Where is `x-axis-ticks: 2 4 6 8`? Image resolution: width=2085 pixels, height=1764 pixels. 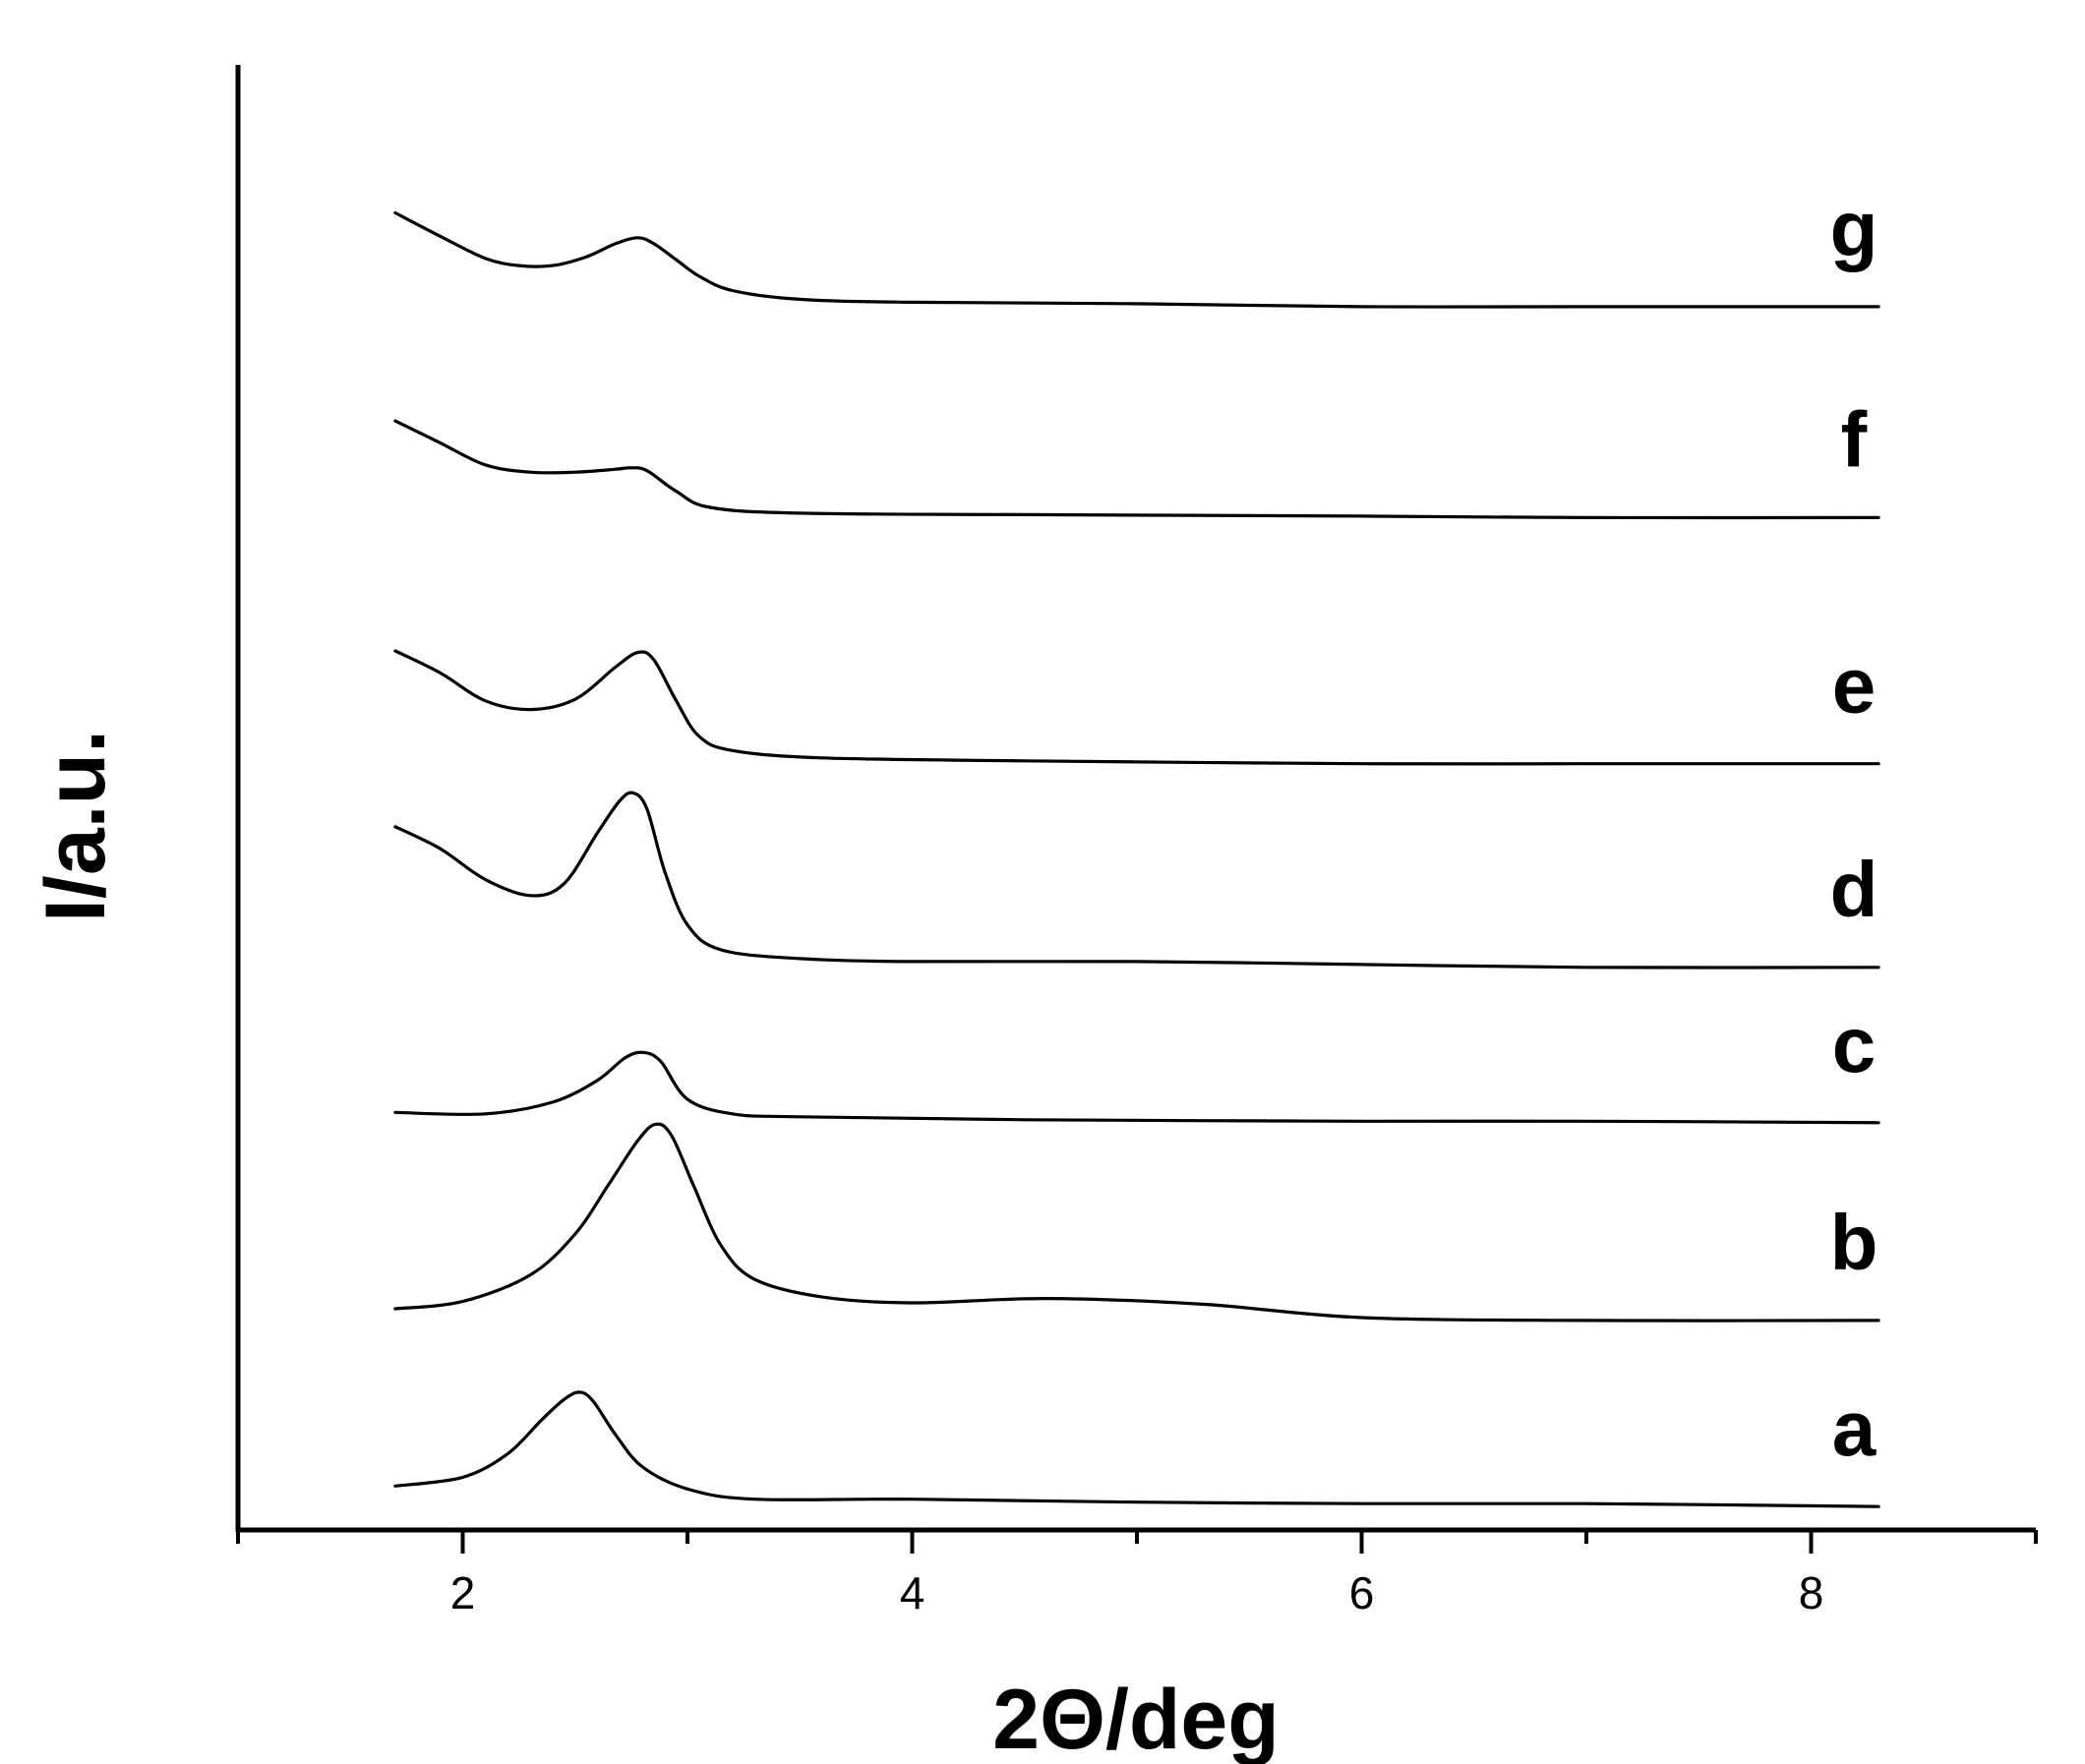 x-axis-ticks: 2 4 6 8 is located at coordinates (1137, 1574).